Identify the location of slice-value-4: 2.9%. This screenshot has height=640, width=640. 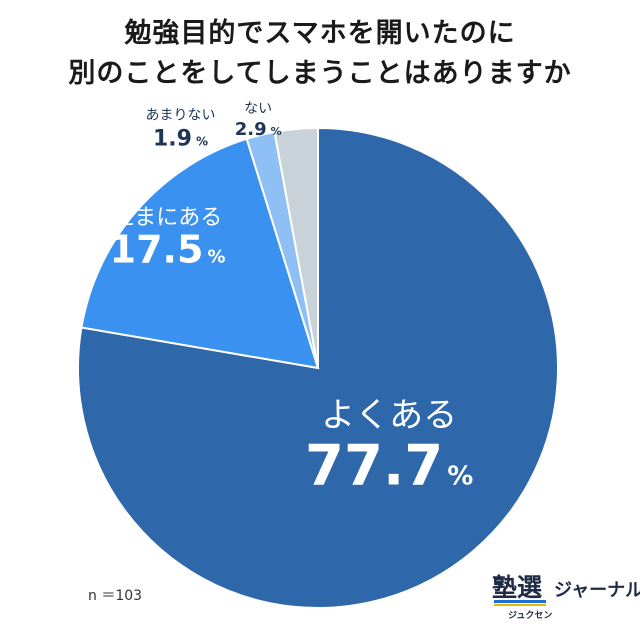
(258, 129).